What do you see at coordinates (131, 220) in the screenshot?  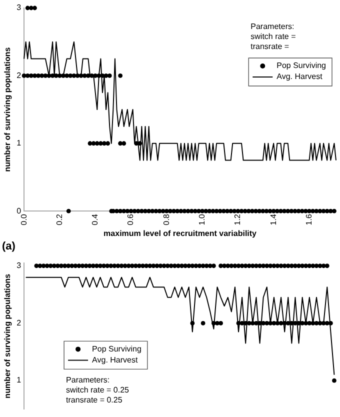 I see `x-tick-label: 0.6` at bounding box center [131, 220].